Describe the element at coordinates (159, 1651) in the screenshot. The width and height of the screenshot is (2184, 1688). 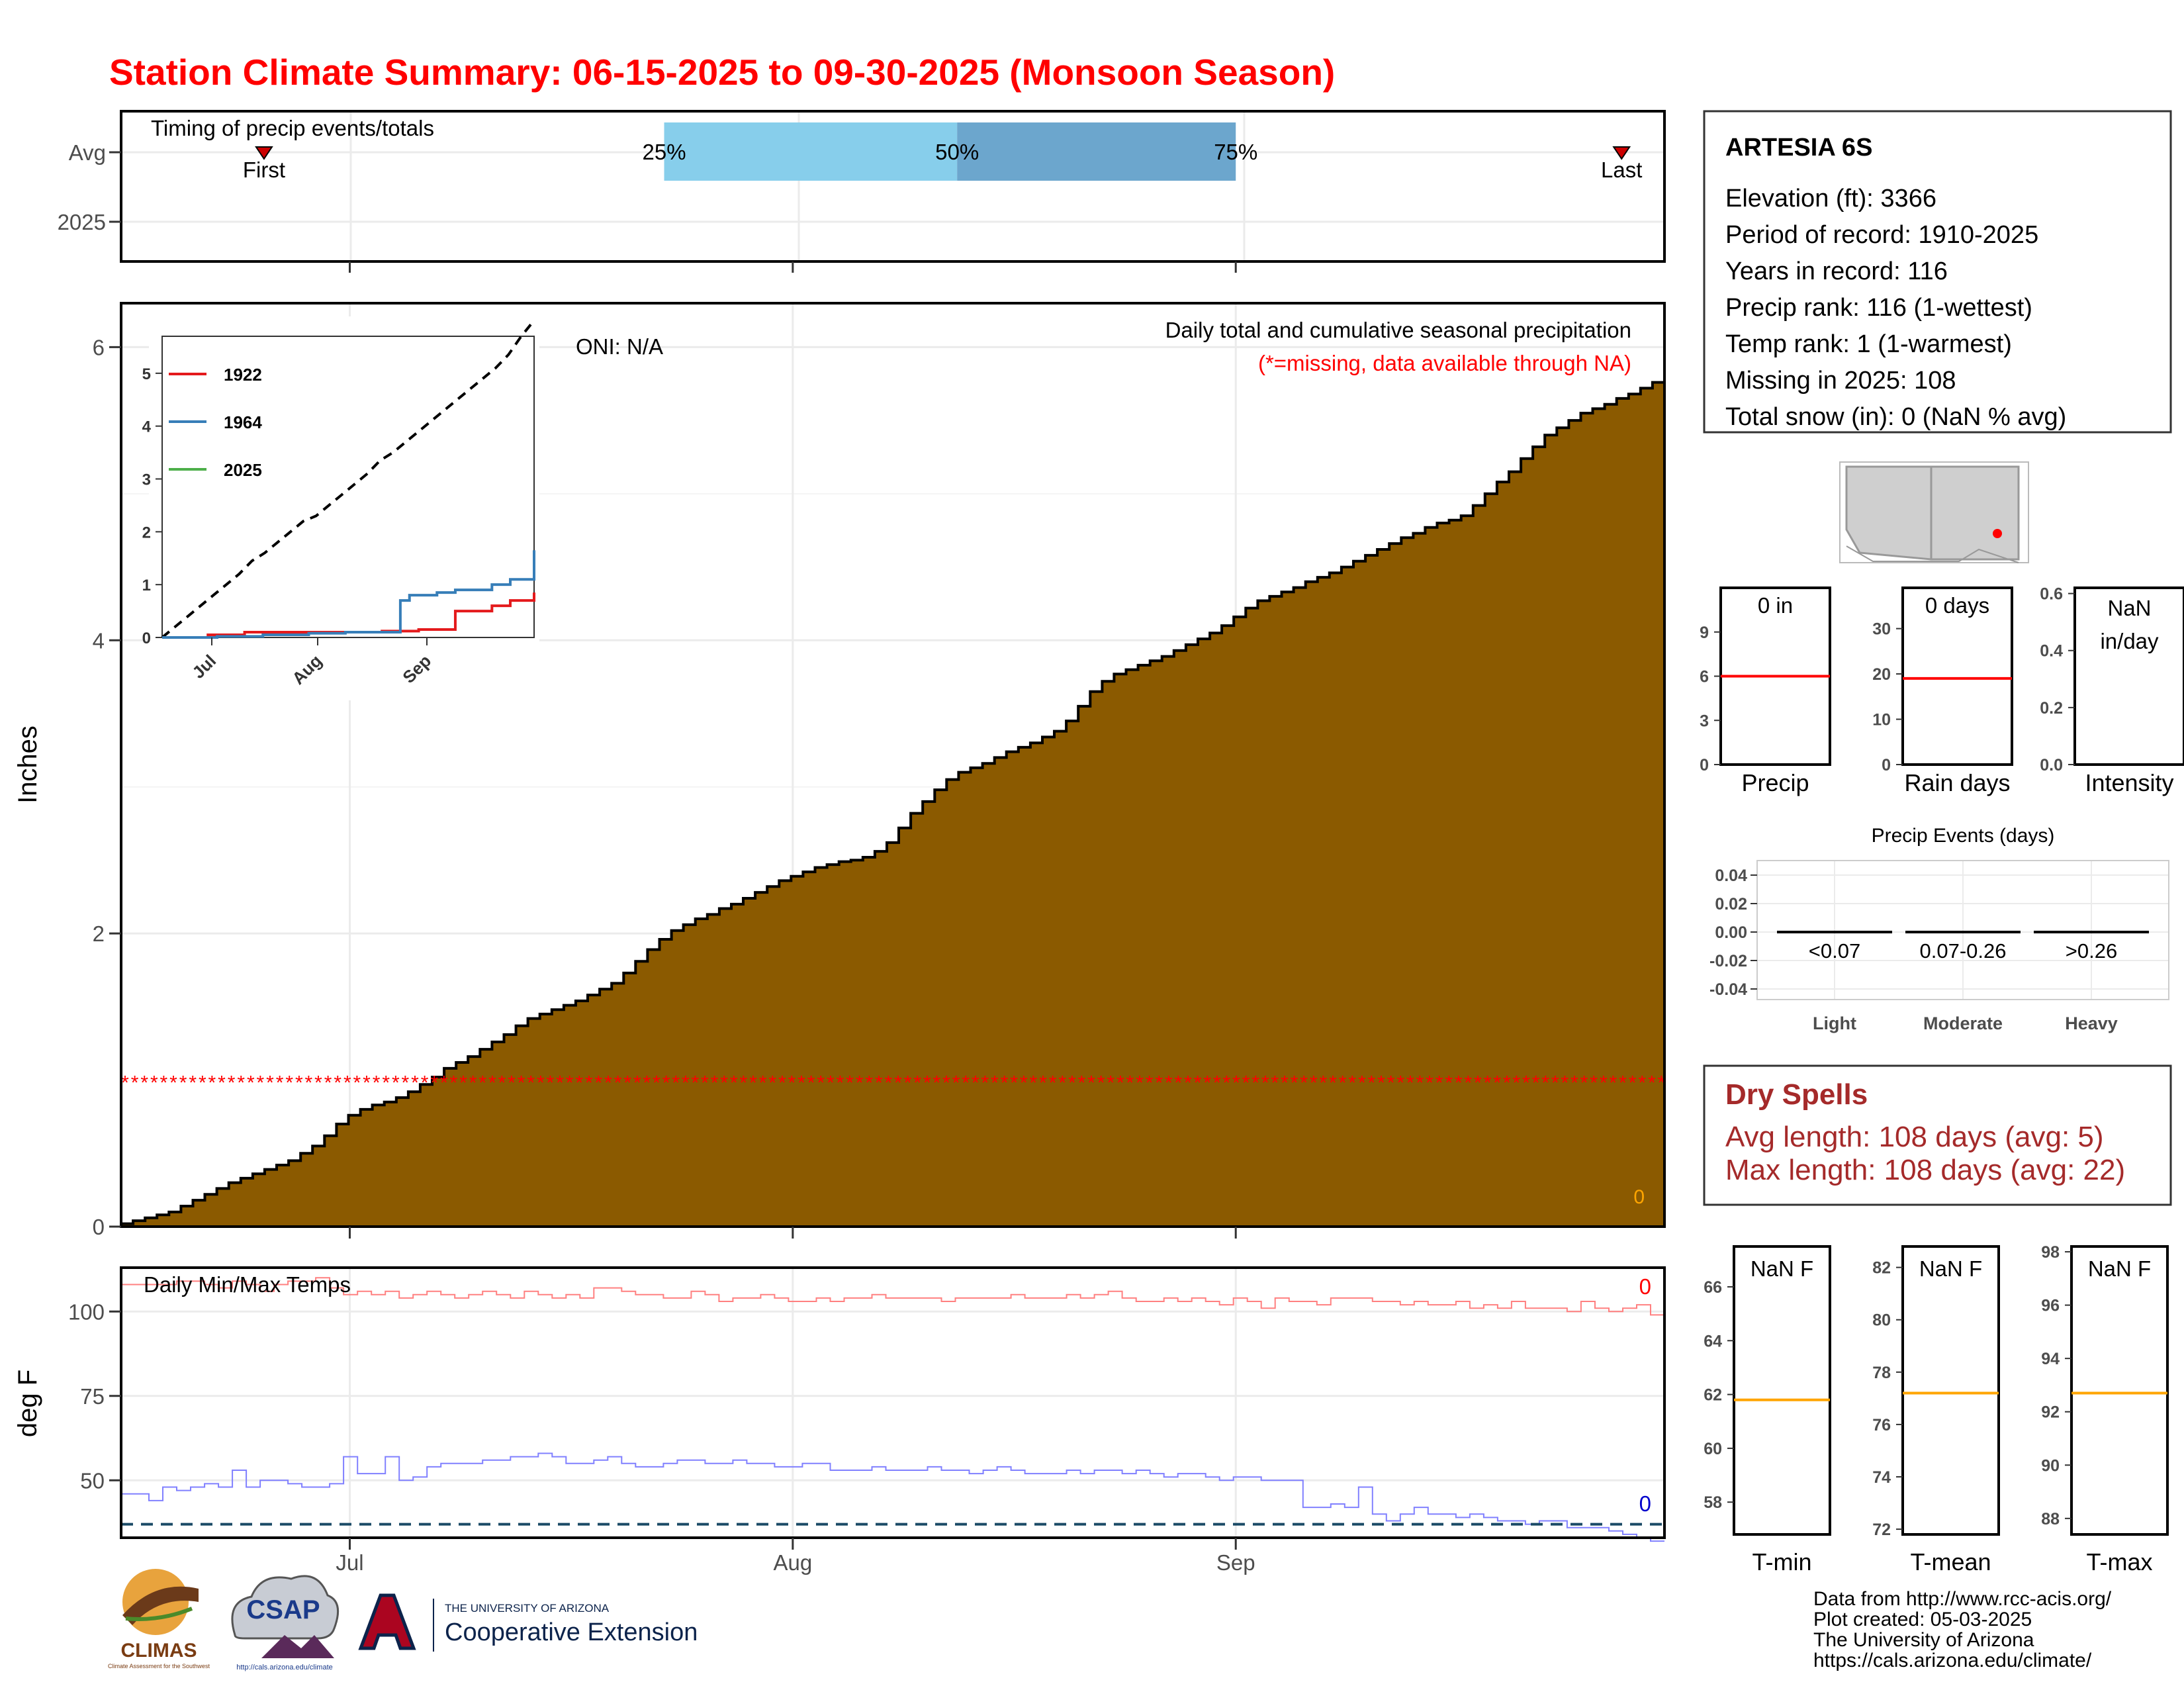
I see `climas-wordmark: CLIMAS` at that location.